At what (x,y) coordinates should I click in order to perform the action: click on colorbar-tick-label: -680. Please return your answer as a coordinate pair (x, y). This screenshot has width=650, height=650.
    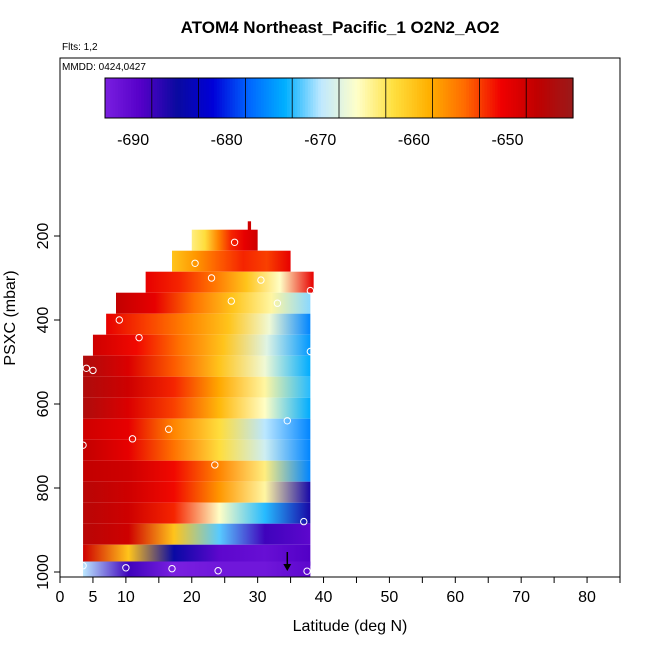
    Looking at the image, I should click on (227, 140).